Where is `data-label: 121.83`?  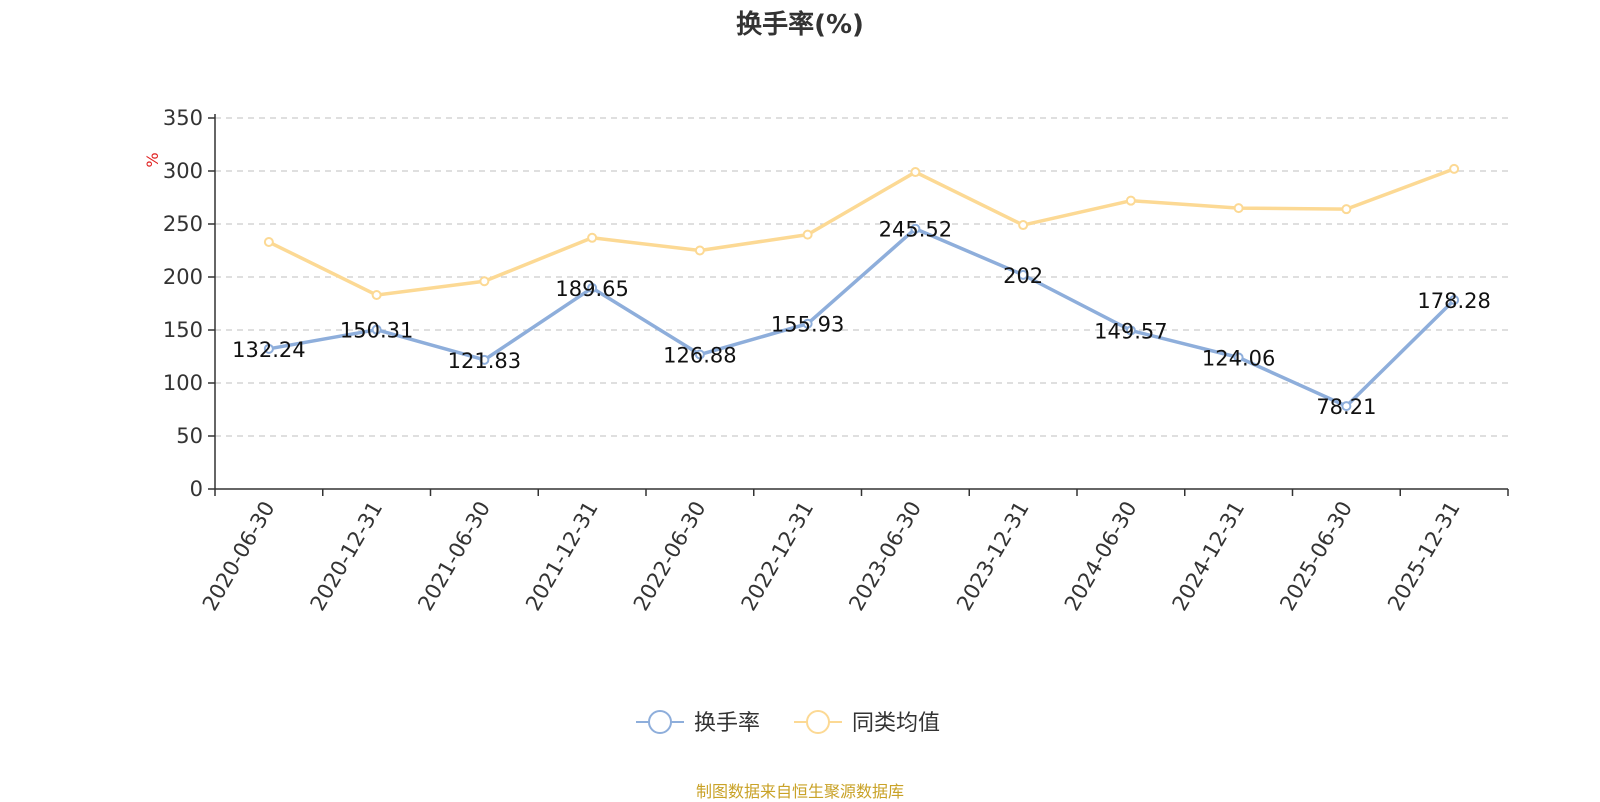 data-label: 121.83 is located at coordinates (484, 361).